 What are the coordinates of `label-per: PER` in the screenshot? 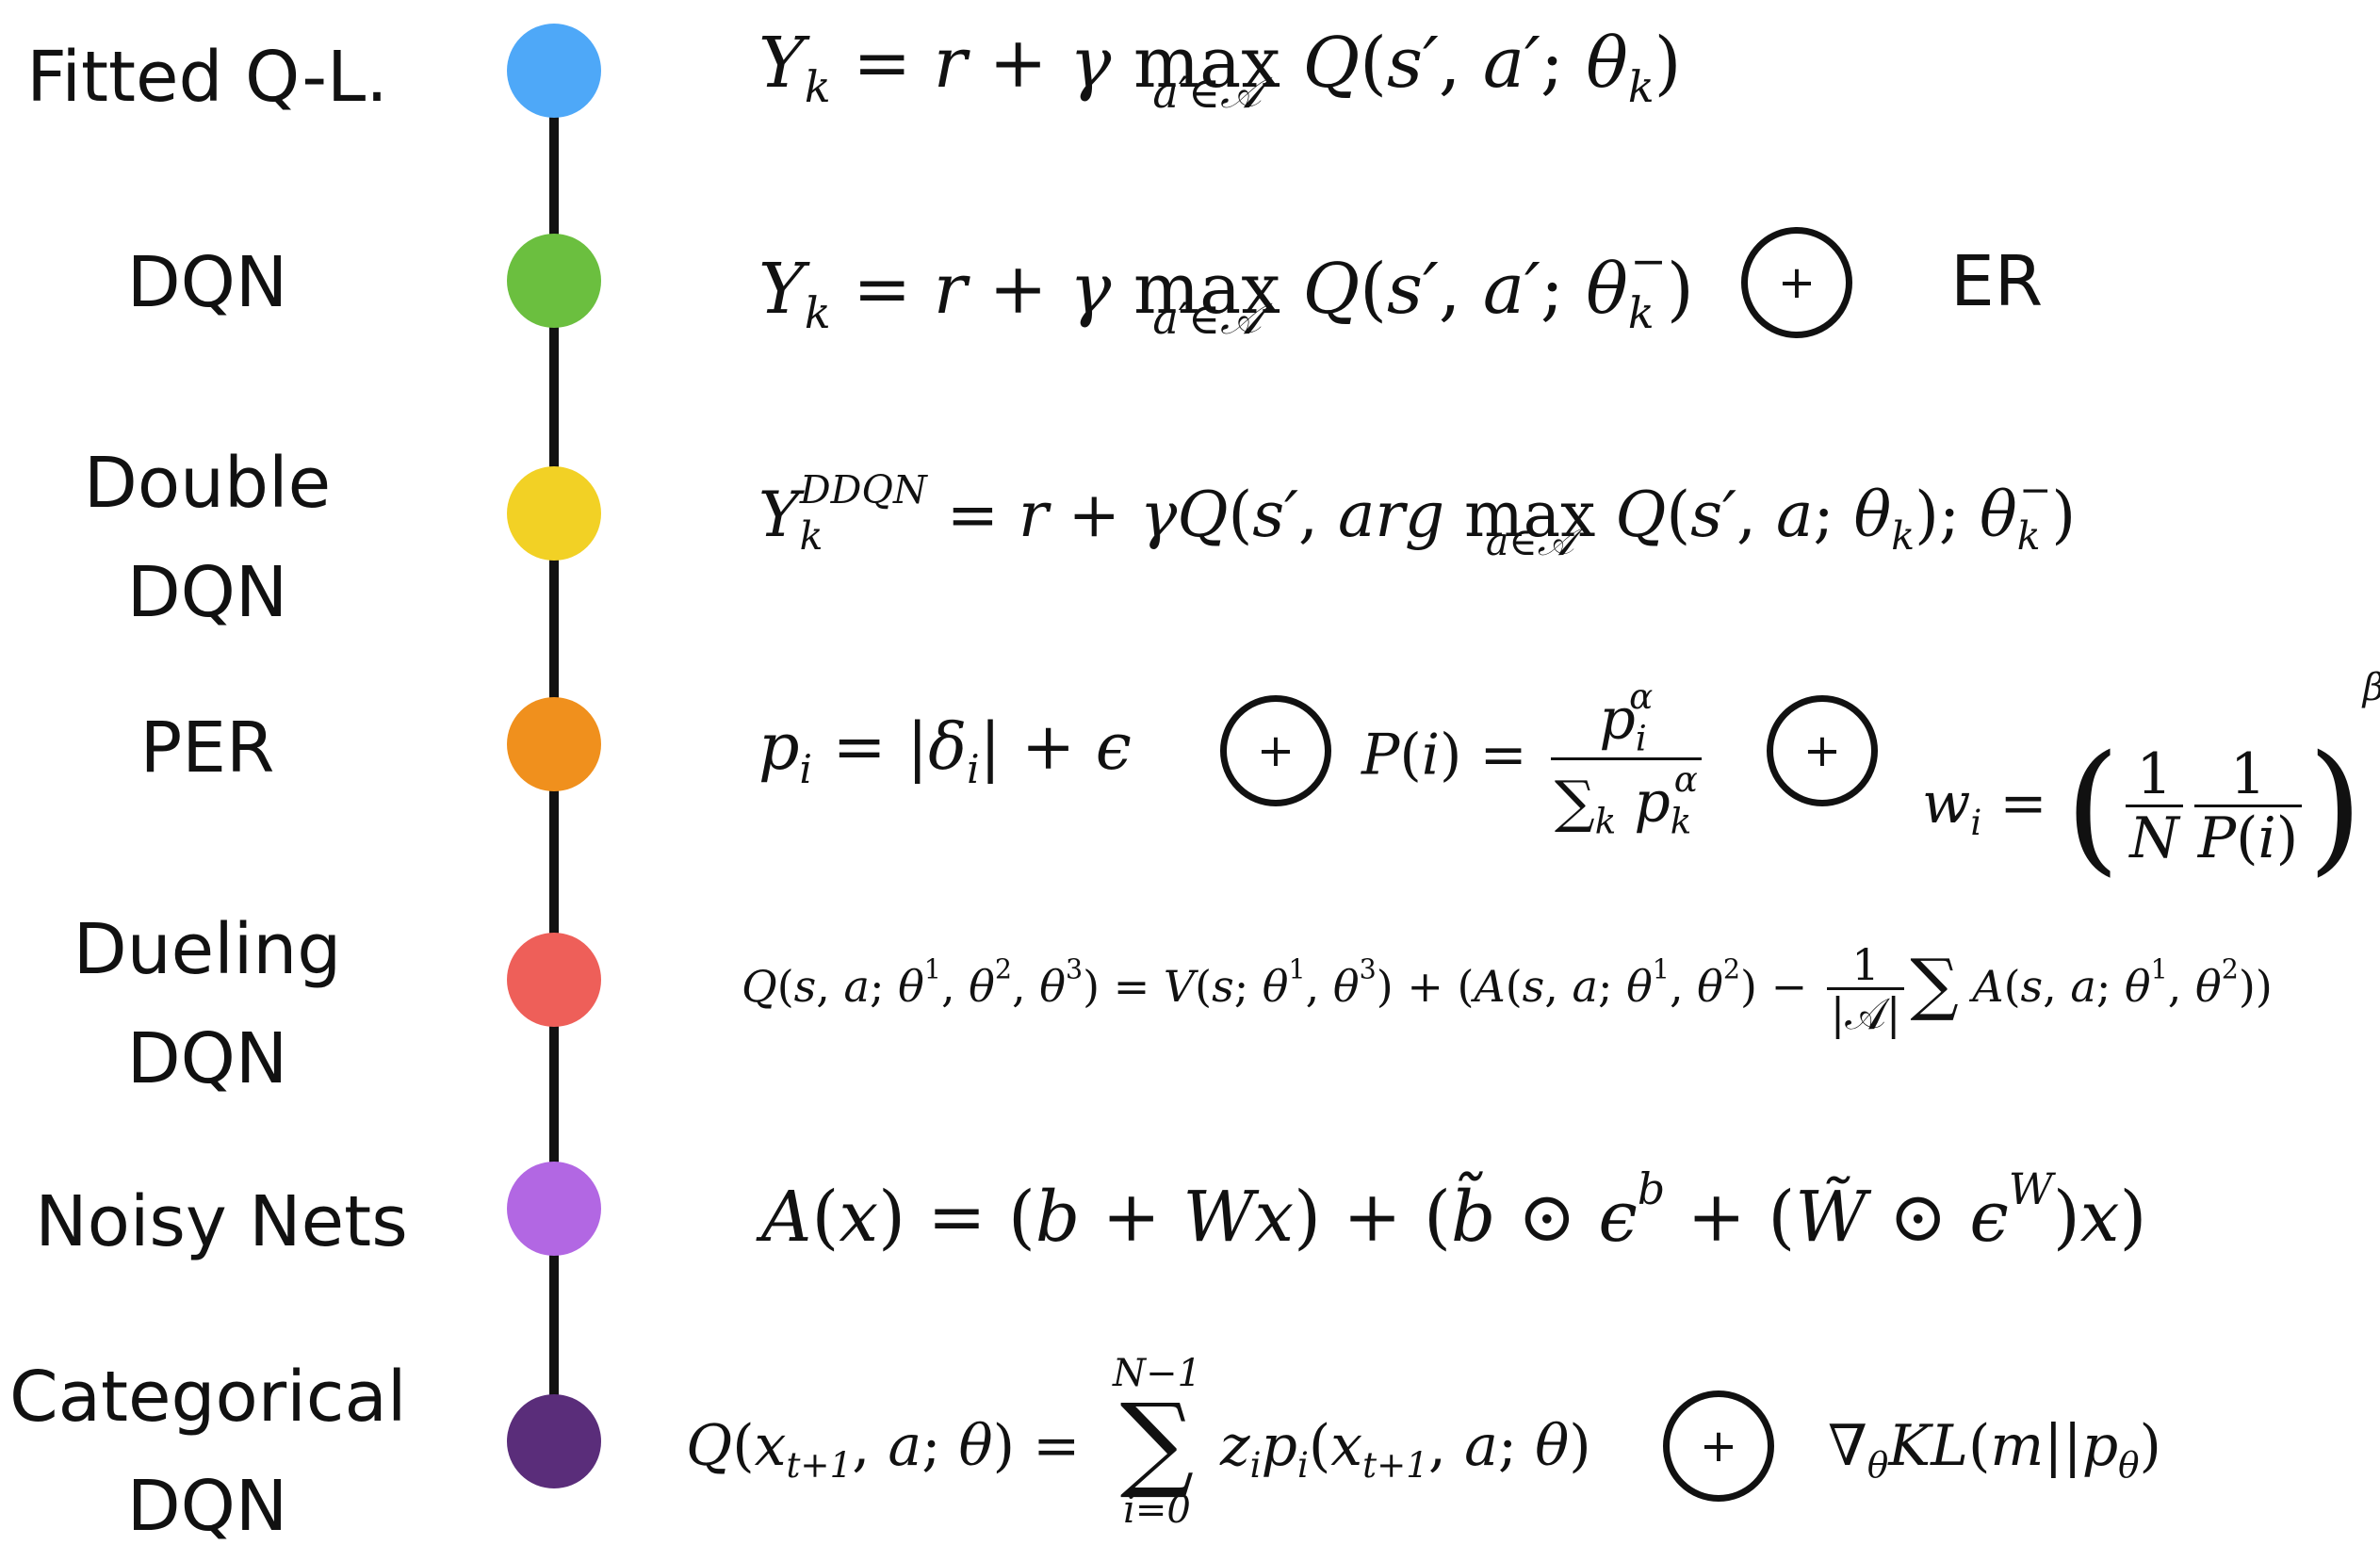 It's located at (207, 748).